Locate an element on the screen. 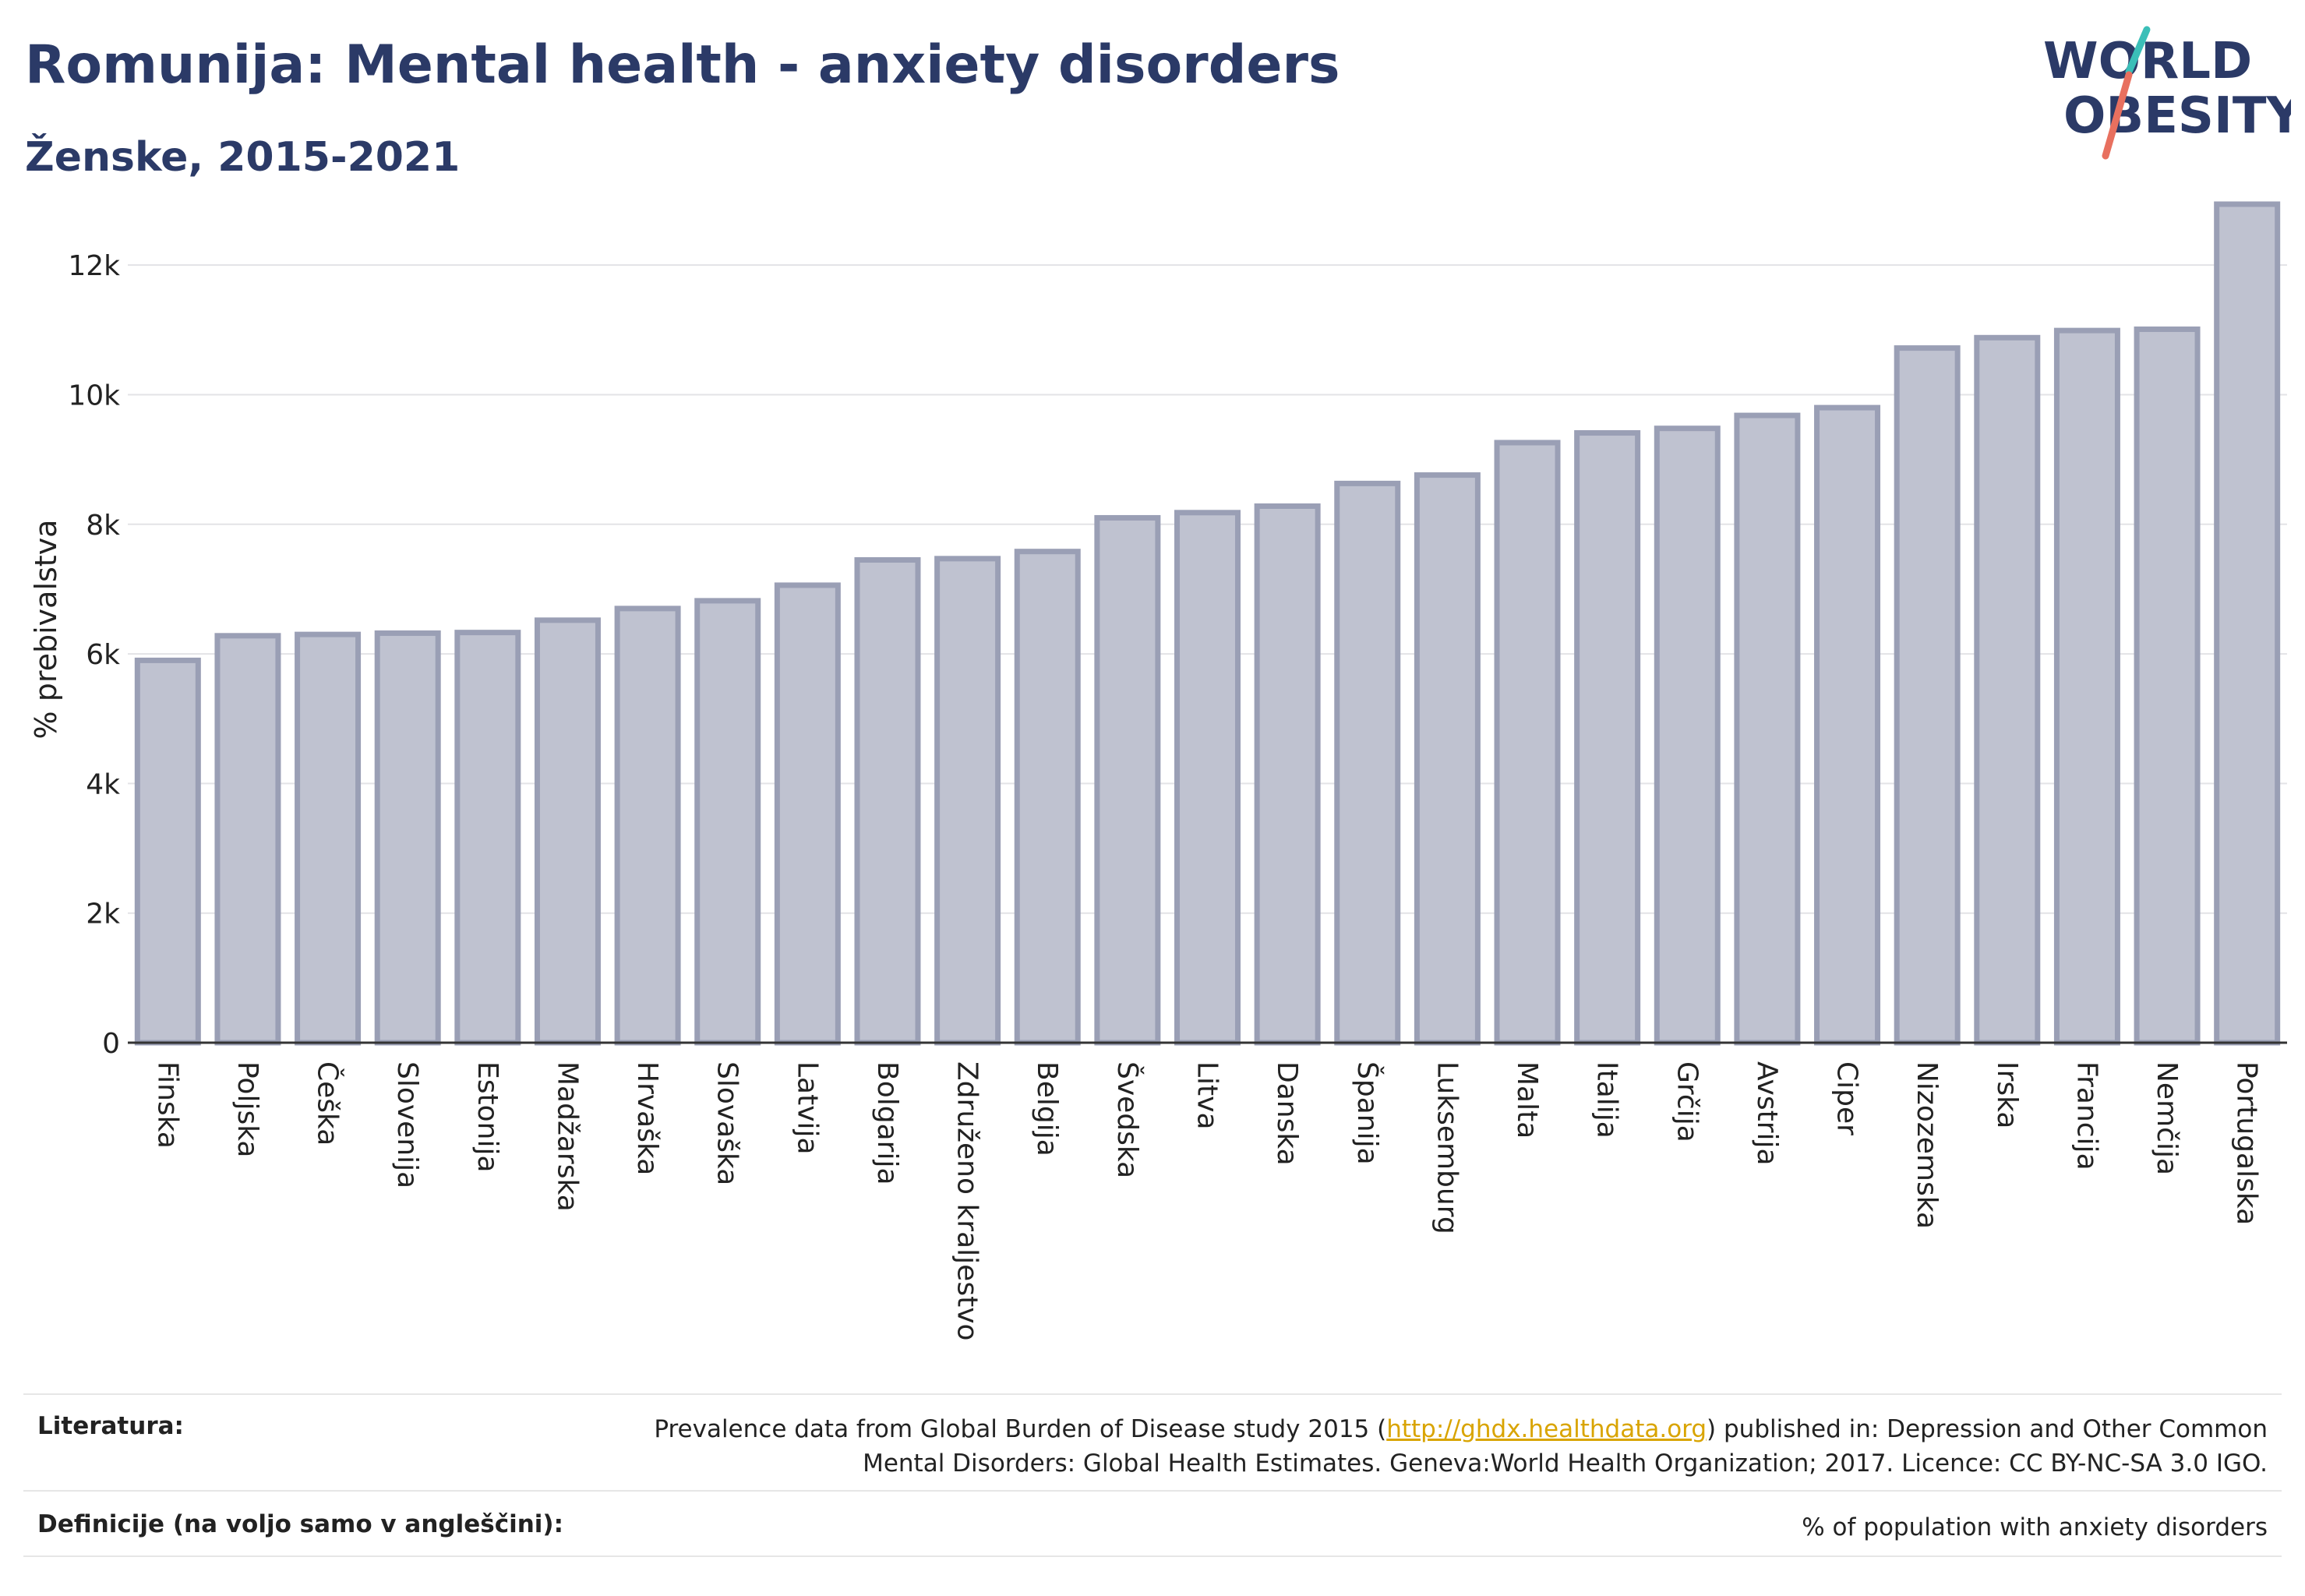  x-tick-label: Češka is located at coordinates (328, 1103).